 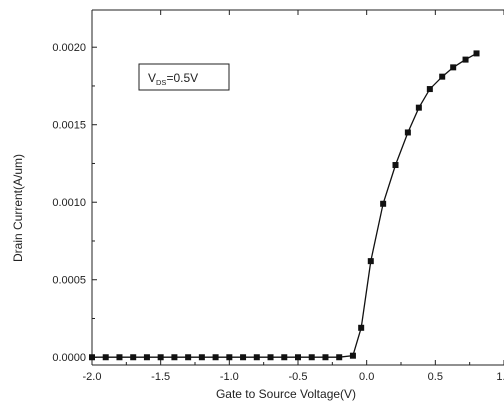 What do you see at coordinates (69, 126) in the screenshot?
I see `y-tick-label: 0.0015` at bounding box center [69, 126].